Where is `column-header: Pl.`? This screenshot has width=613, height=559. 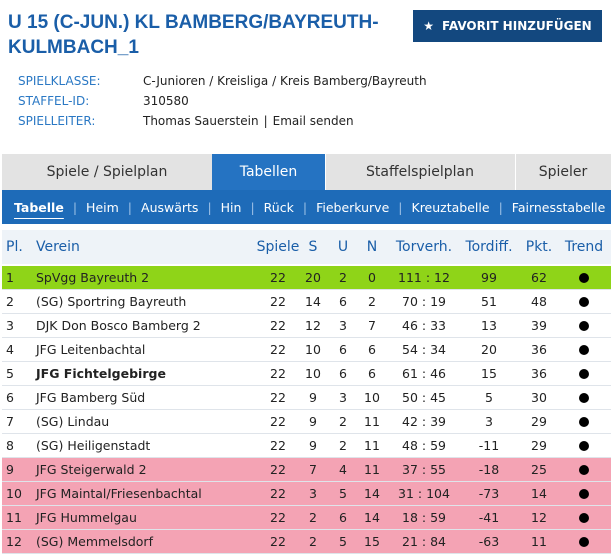 column-header: Pl. is located at coordinates (14, 247).